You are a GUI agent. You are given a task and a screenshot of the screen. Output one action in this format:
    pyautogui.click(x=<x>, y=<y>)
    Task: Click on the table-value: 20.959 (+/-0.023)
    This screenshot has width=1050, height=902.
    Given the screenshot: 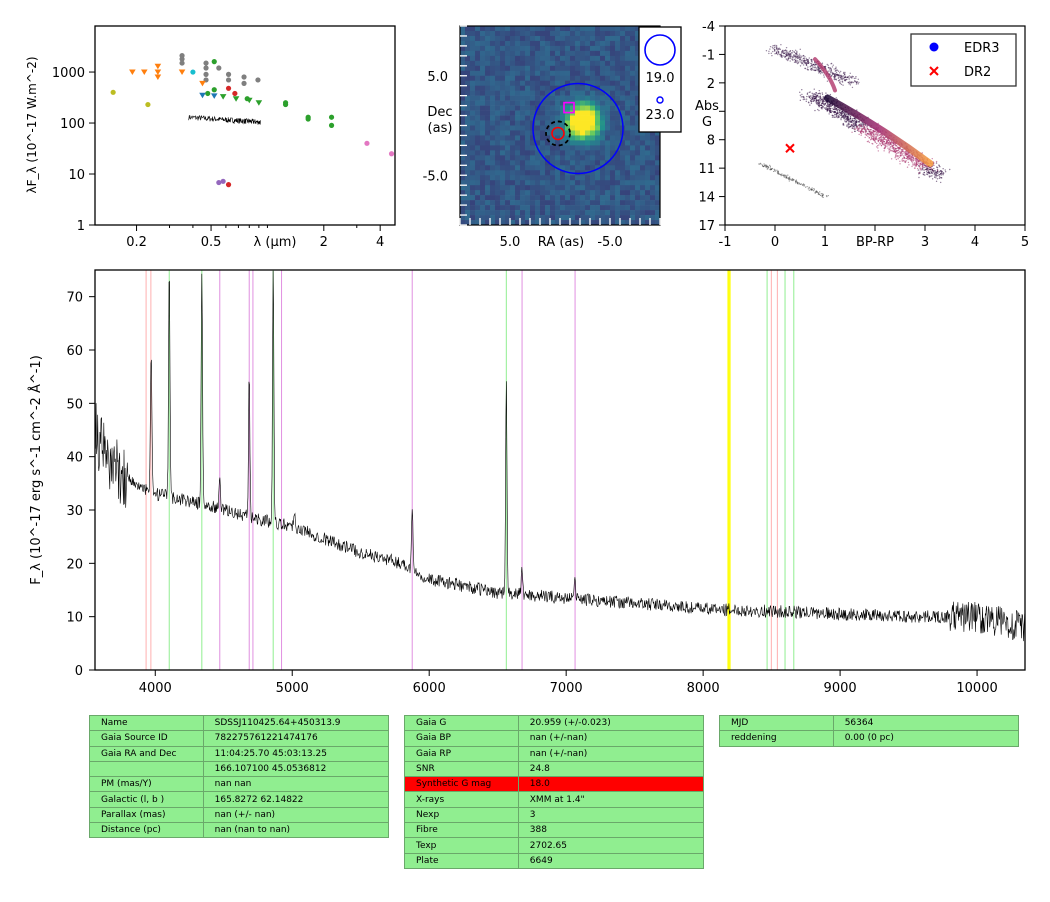 What is the action you would take?
    pyautogui.click(x=611, y=723)
    